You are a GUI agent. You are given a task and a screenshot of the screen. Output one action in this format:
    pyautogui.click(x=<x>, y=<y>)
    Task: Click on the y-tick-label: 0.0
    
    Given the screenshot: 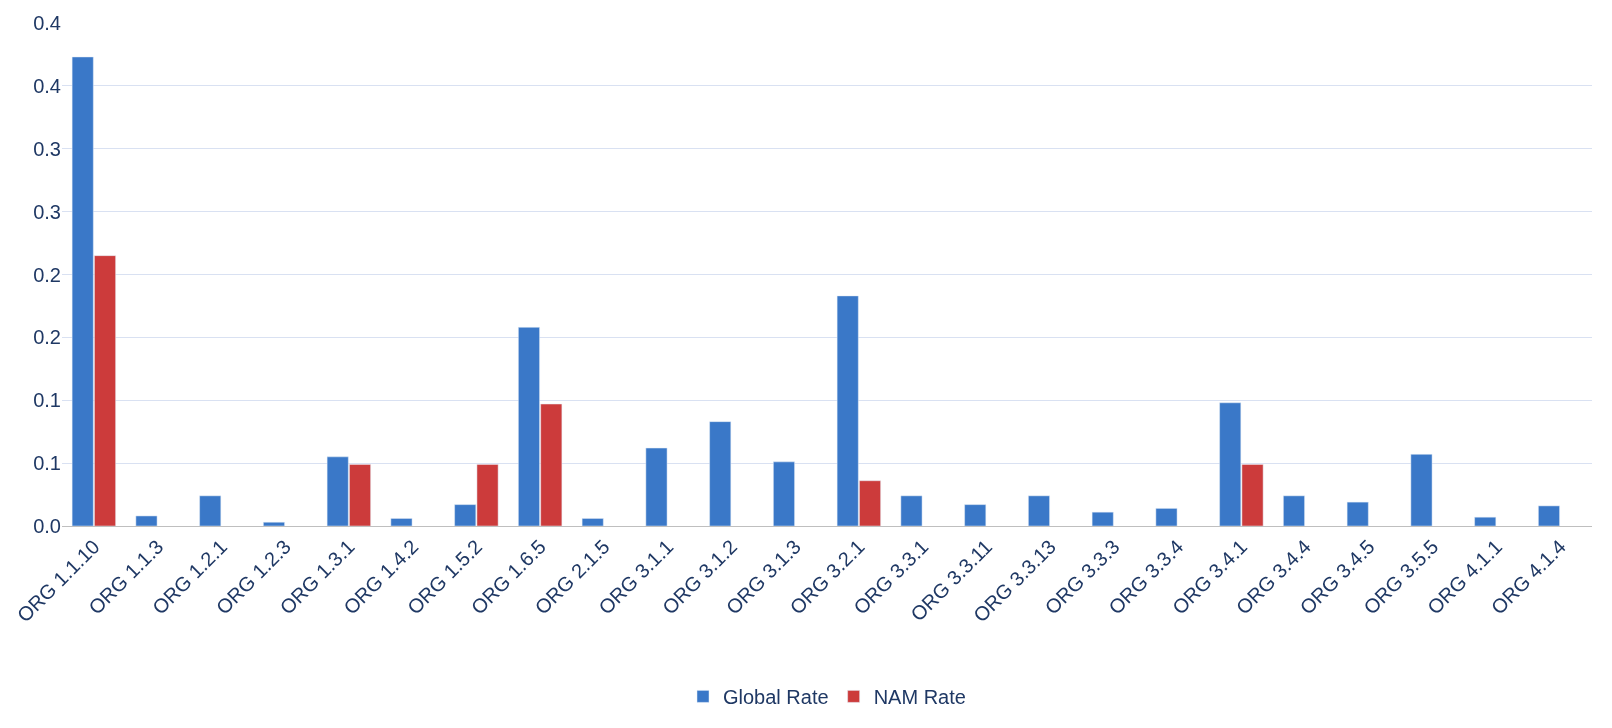 What is the action you would take?
    pyautogui.click(x=47, y=526)
    